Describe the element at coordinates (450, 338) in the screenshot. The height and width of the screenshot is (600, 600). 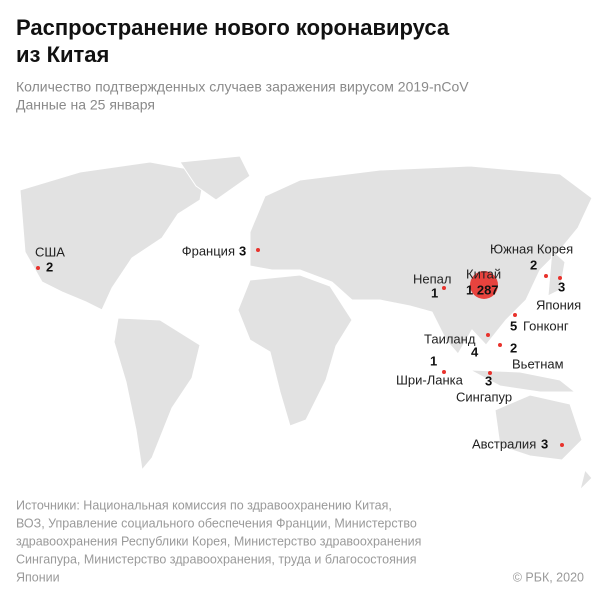
I see `country-name: Таиланд` at that location.